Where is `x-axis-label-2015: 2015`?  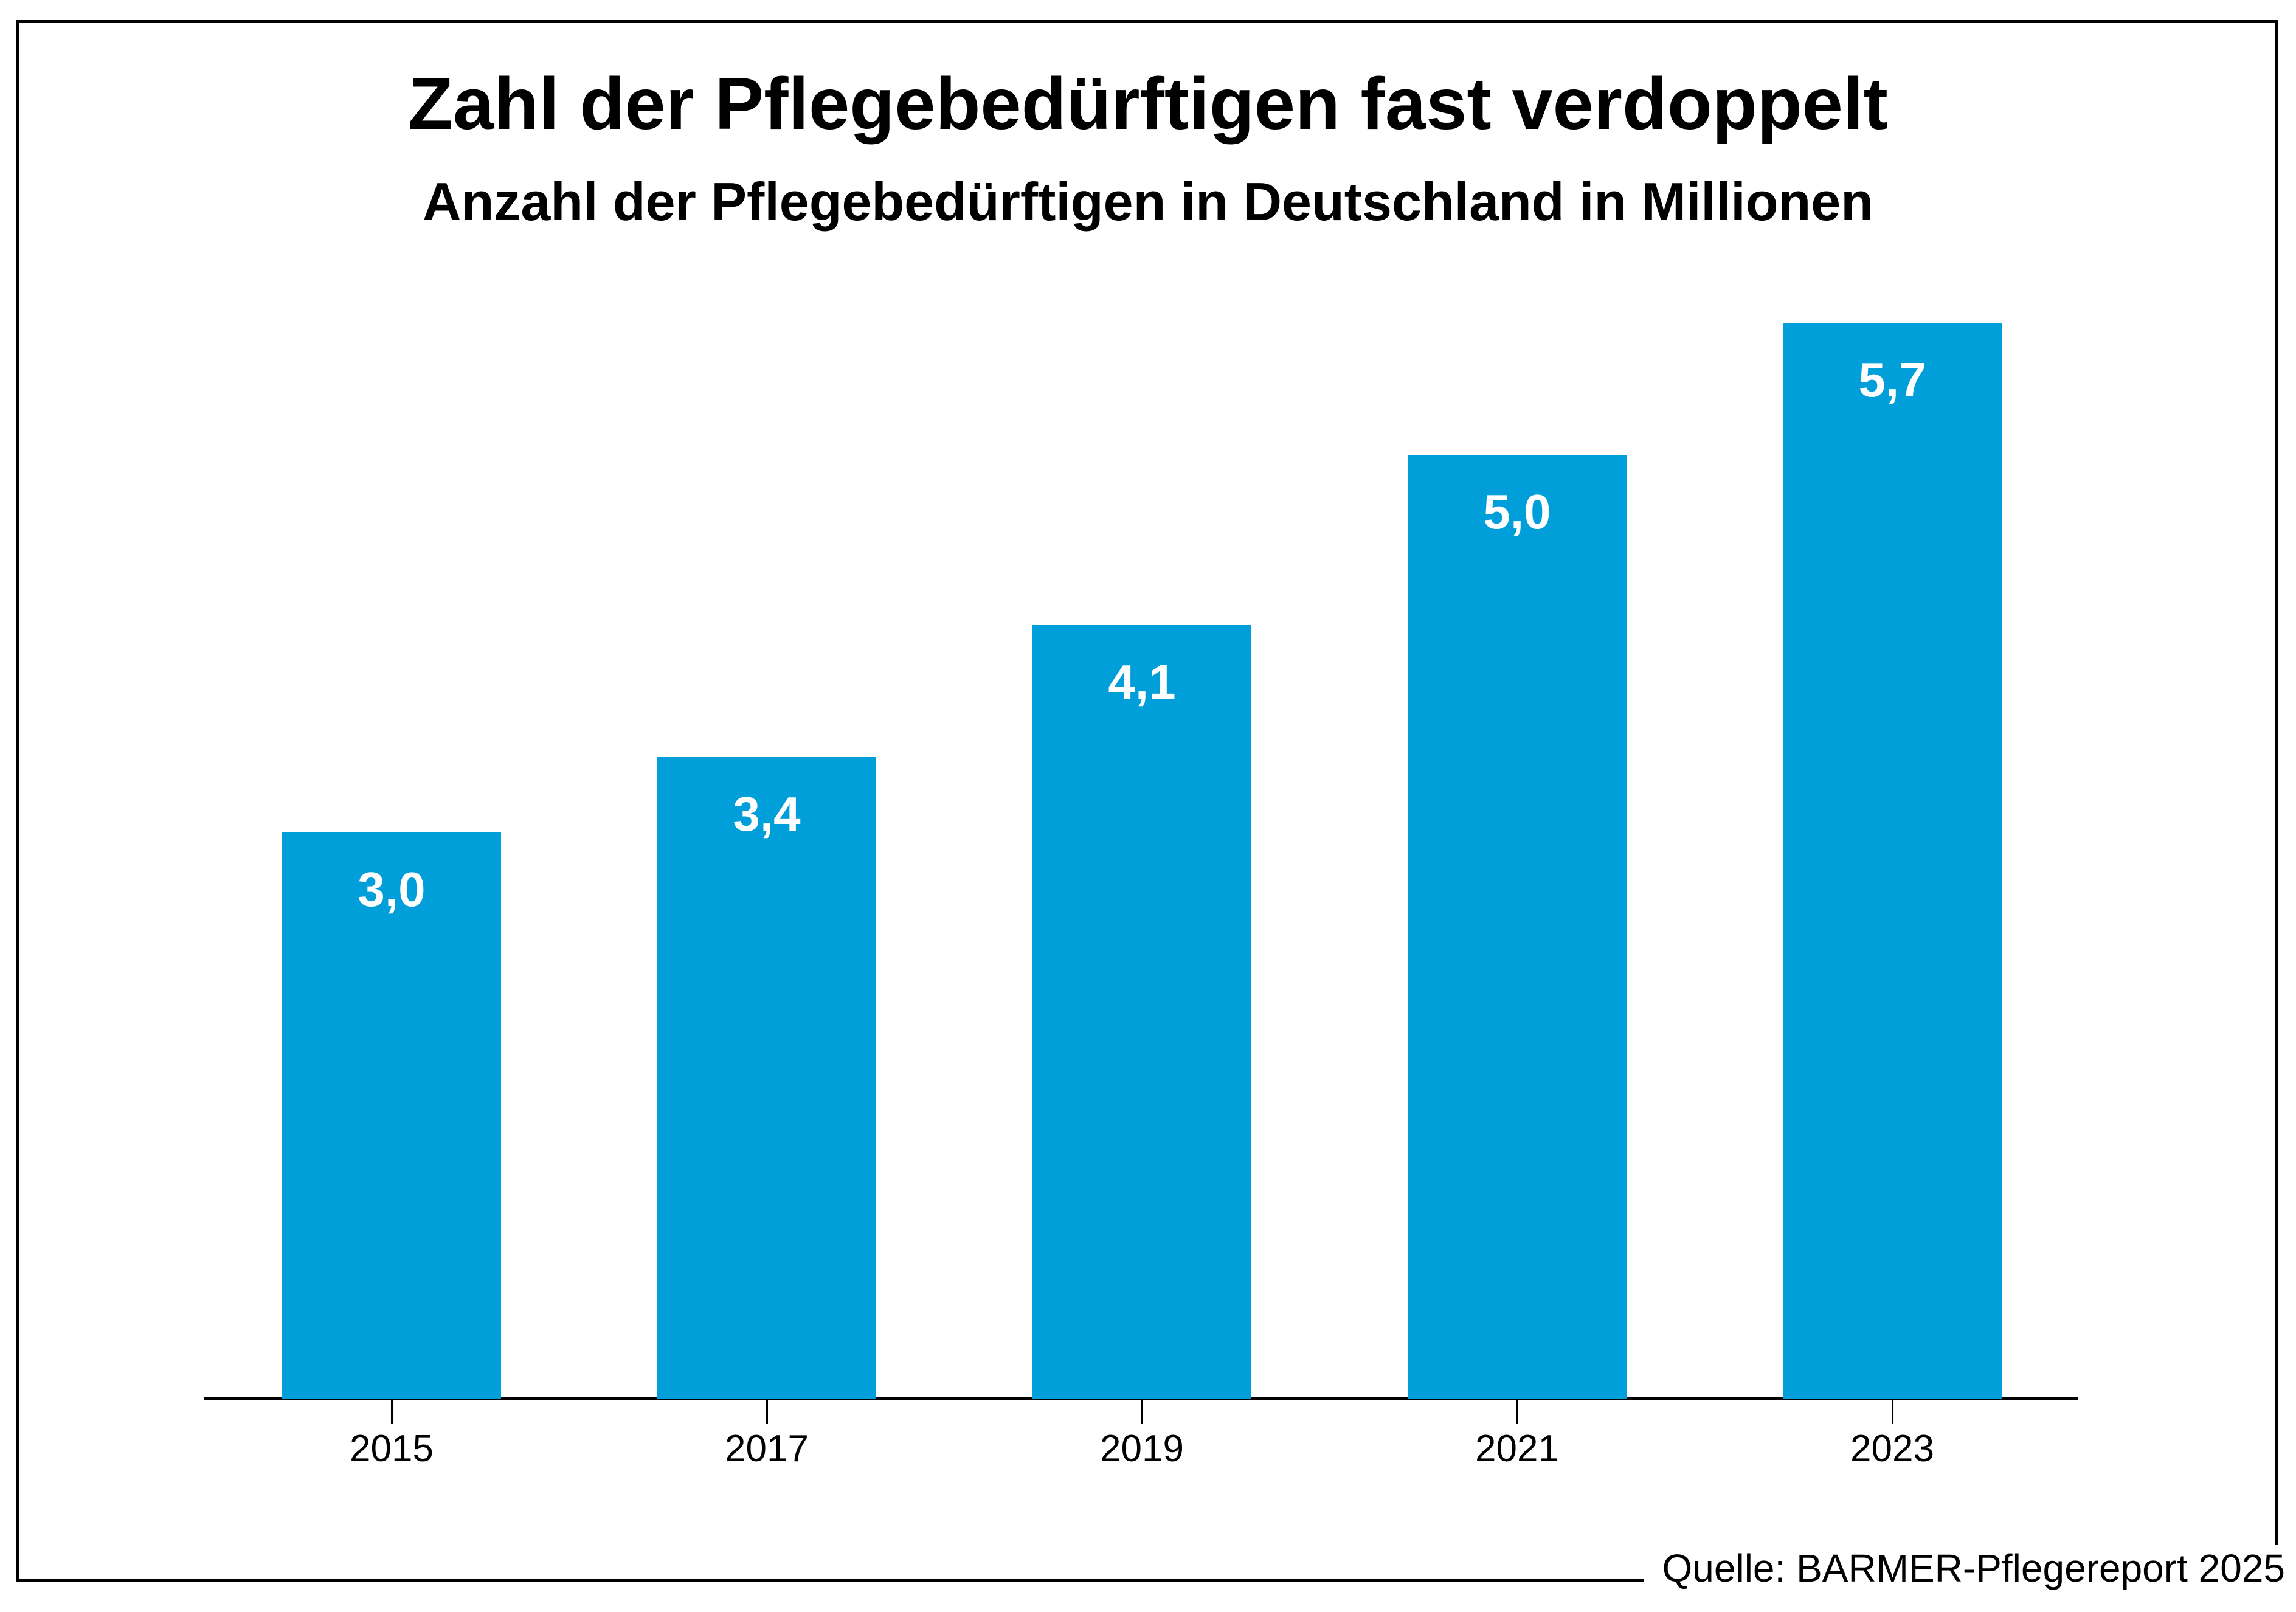 x-axis-label-2015: 2015 is located at coordinates (392, 1449).